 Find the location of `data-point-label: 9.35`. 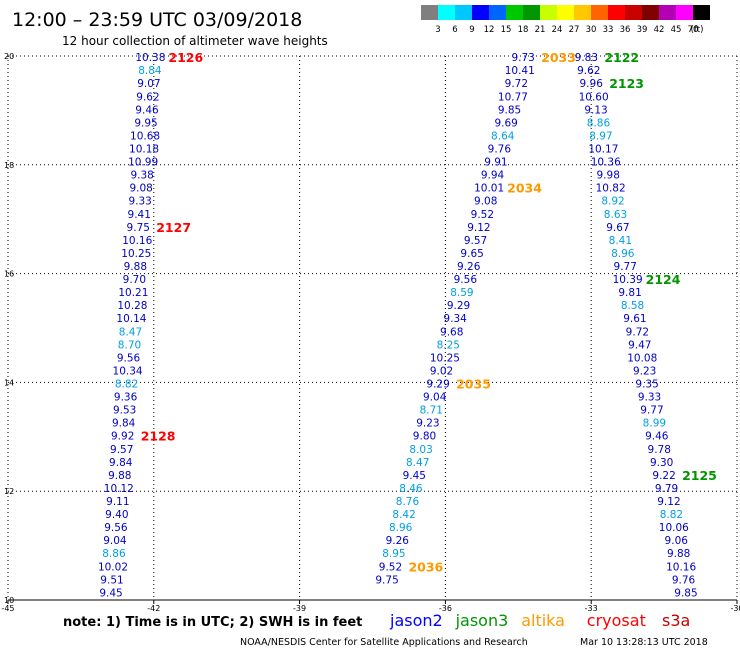

data-point-label: 9.35 is located at coordinates (646, 384).